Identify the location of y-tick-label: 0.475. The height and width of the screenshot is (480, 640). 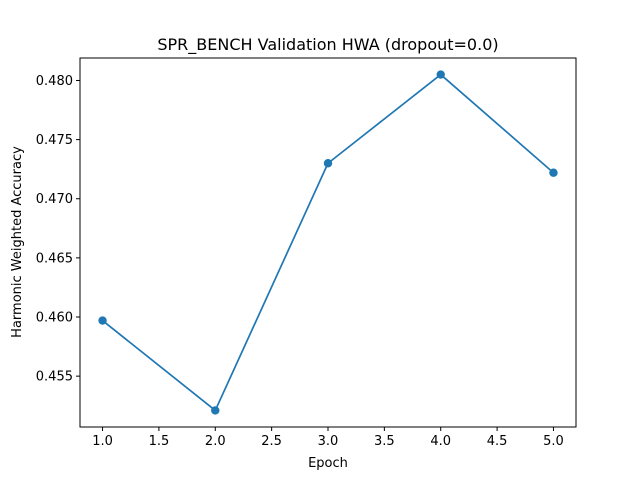
(54, 140).